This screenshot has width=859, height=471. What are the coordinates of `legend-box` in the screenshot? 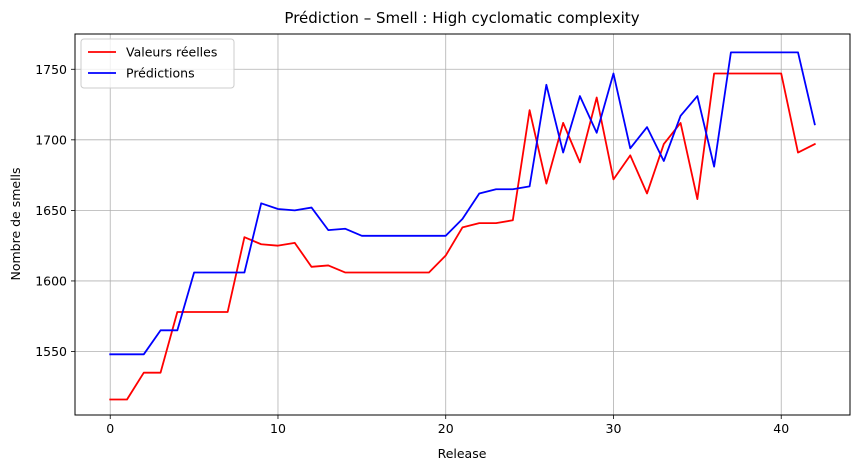 It's located at (157, 63).